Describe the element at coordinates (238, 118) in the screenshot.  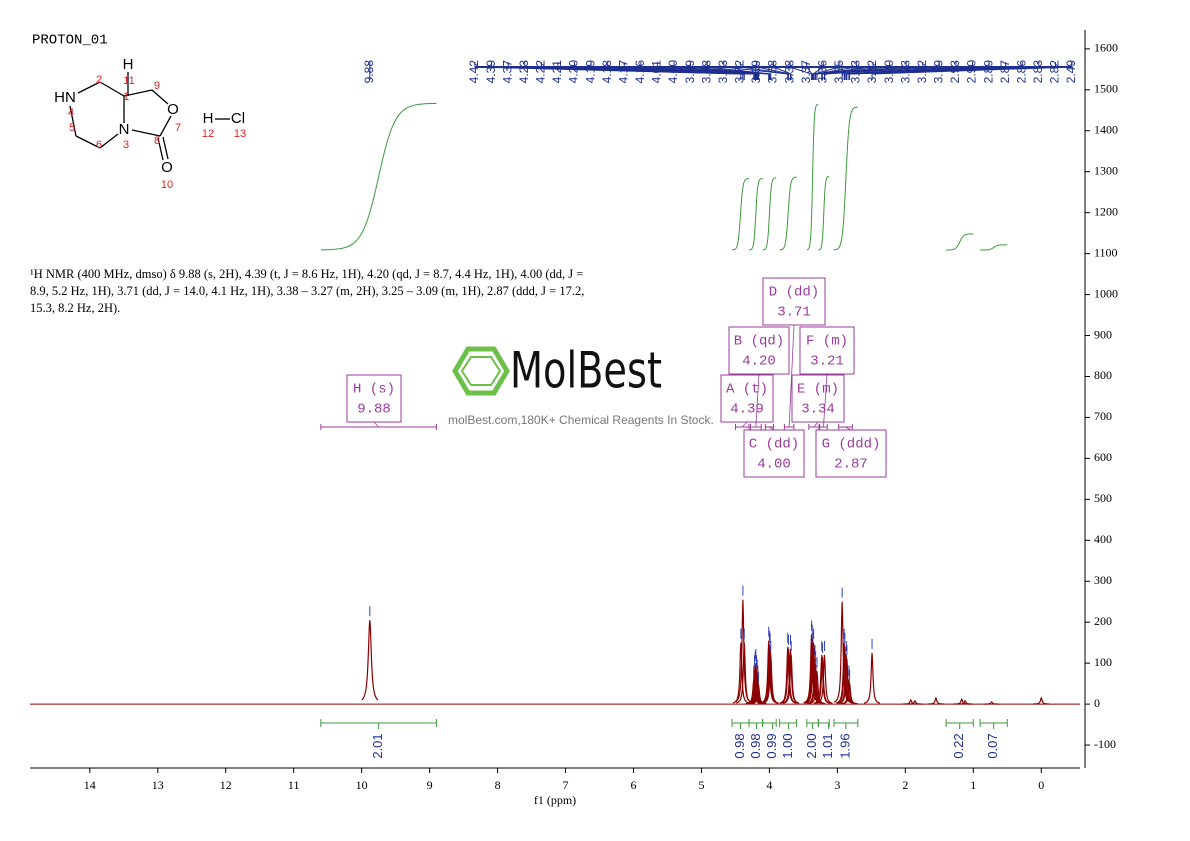
I see `atom-label: Cl` at that location.